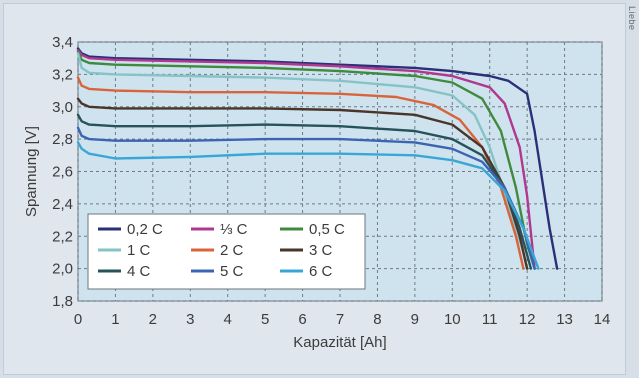 The width and height of the screenshot is (639, 378). What do you see at coordinates (115, 319) in the screenshot?
I see `x-tick-label: 1` at bounding box center [115, 319].